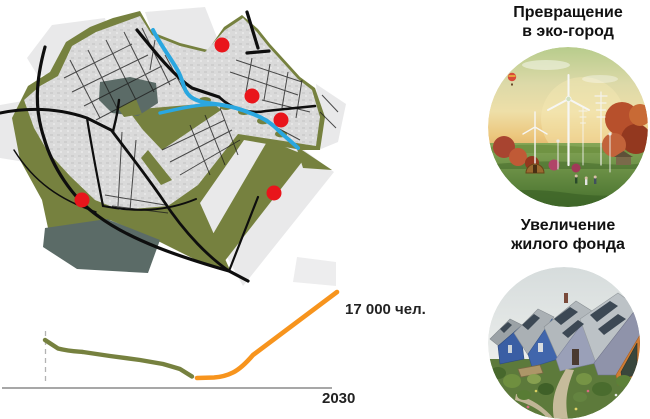 This screenshot has width=650, height=419. I want to click on card-eco-city-title: Превращение в эко-город, so click(565, 22).